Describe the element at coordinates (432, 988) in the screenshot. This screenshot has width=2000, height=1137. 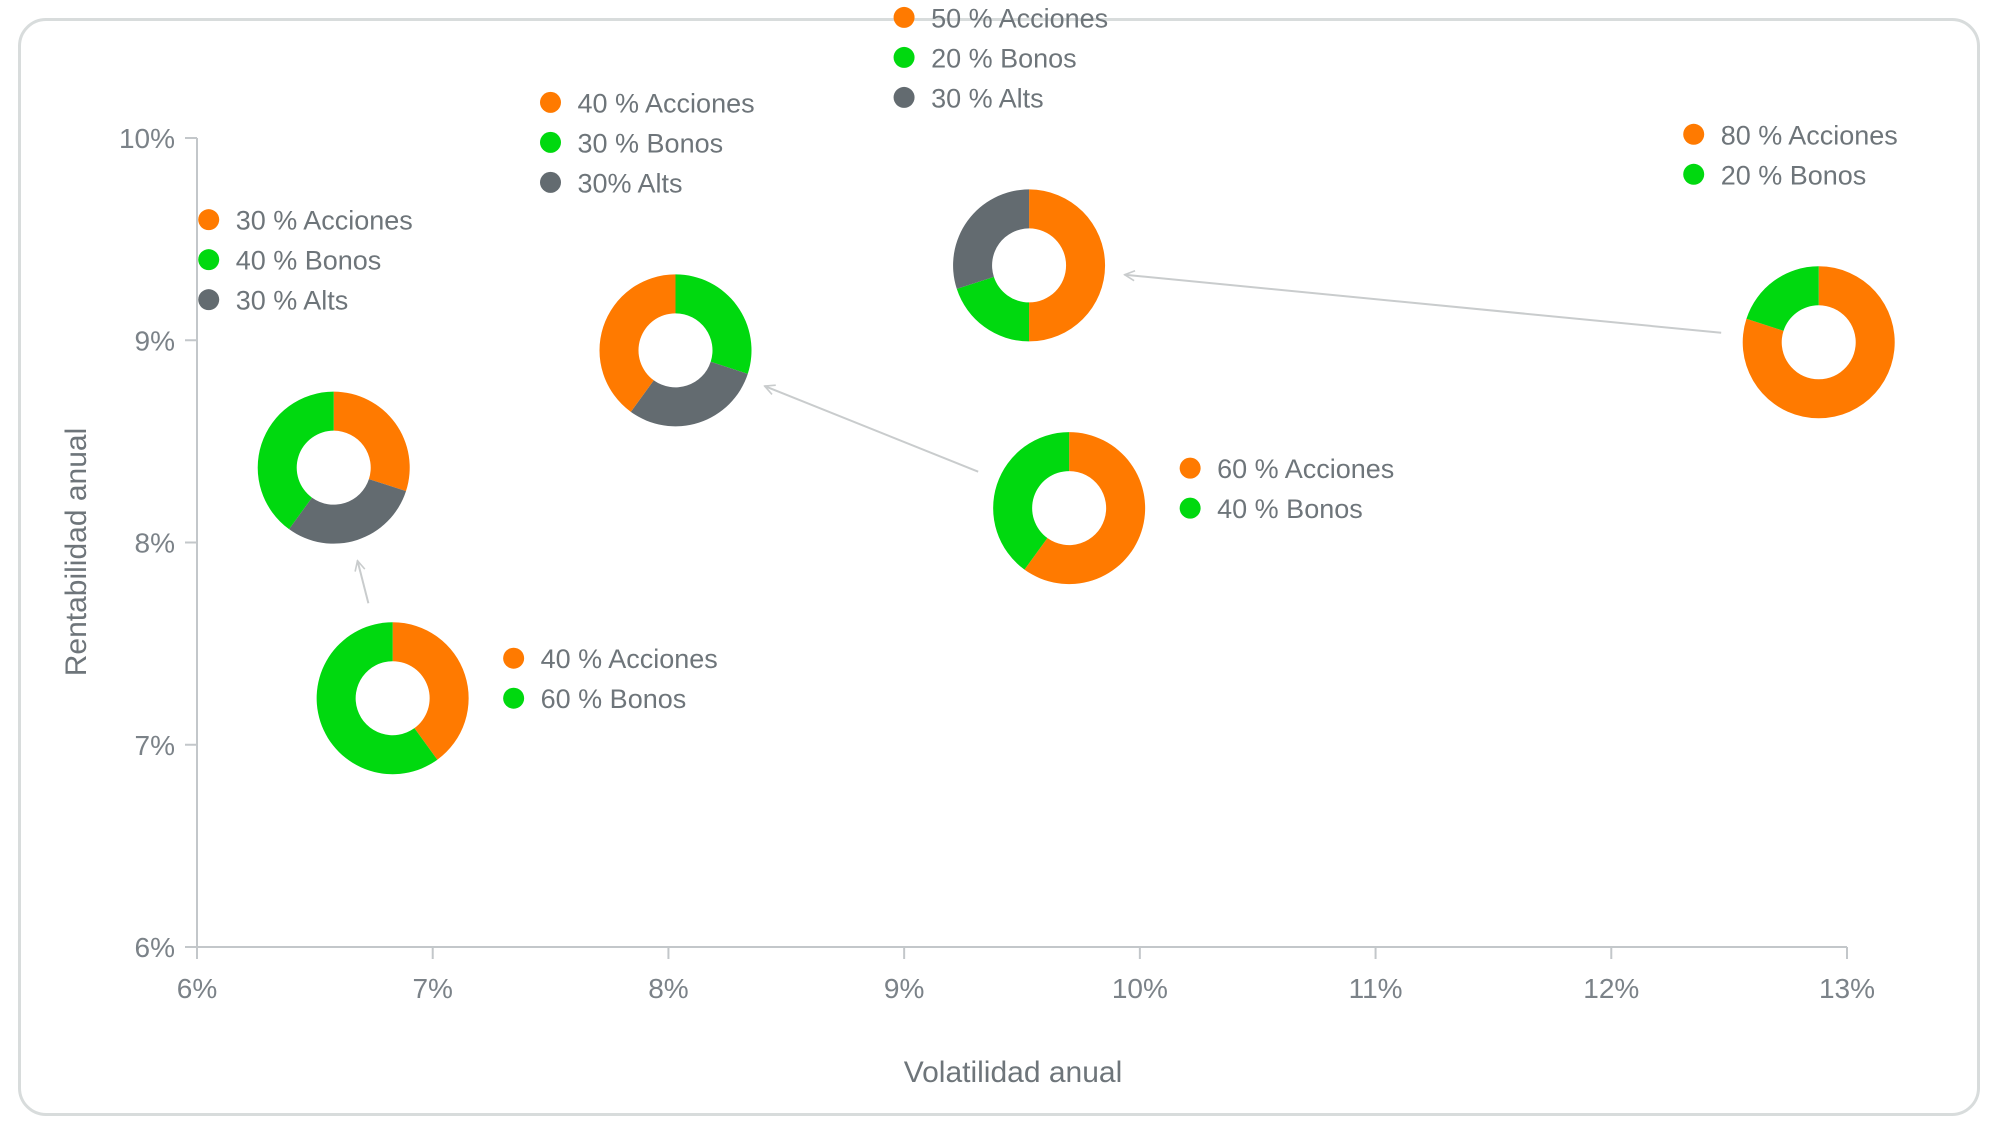
I see `x-tick-label: 7%` at that location.